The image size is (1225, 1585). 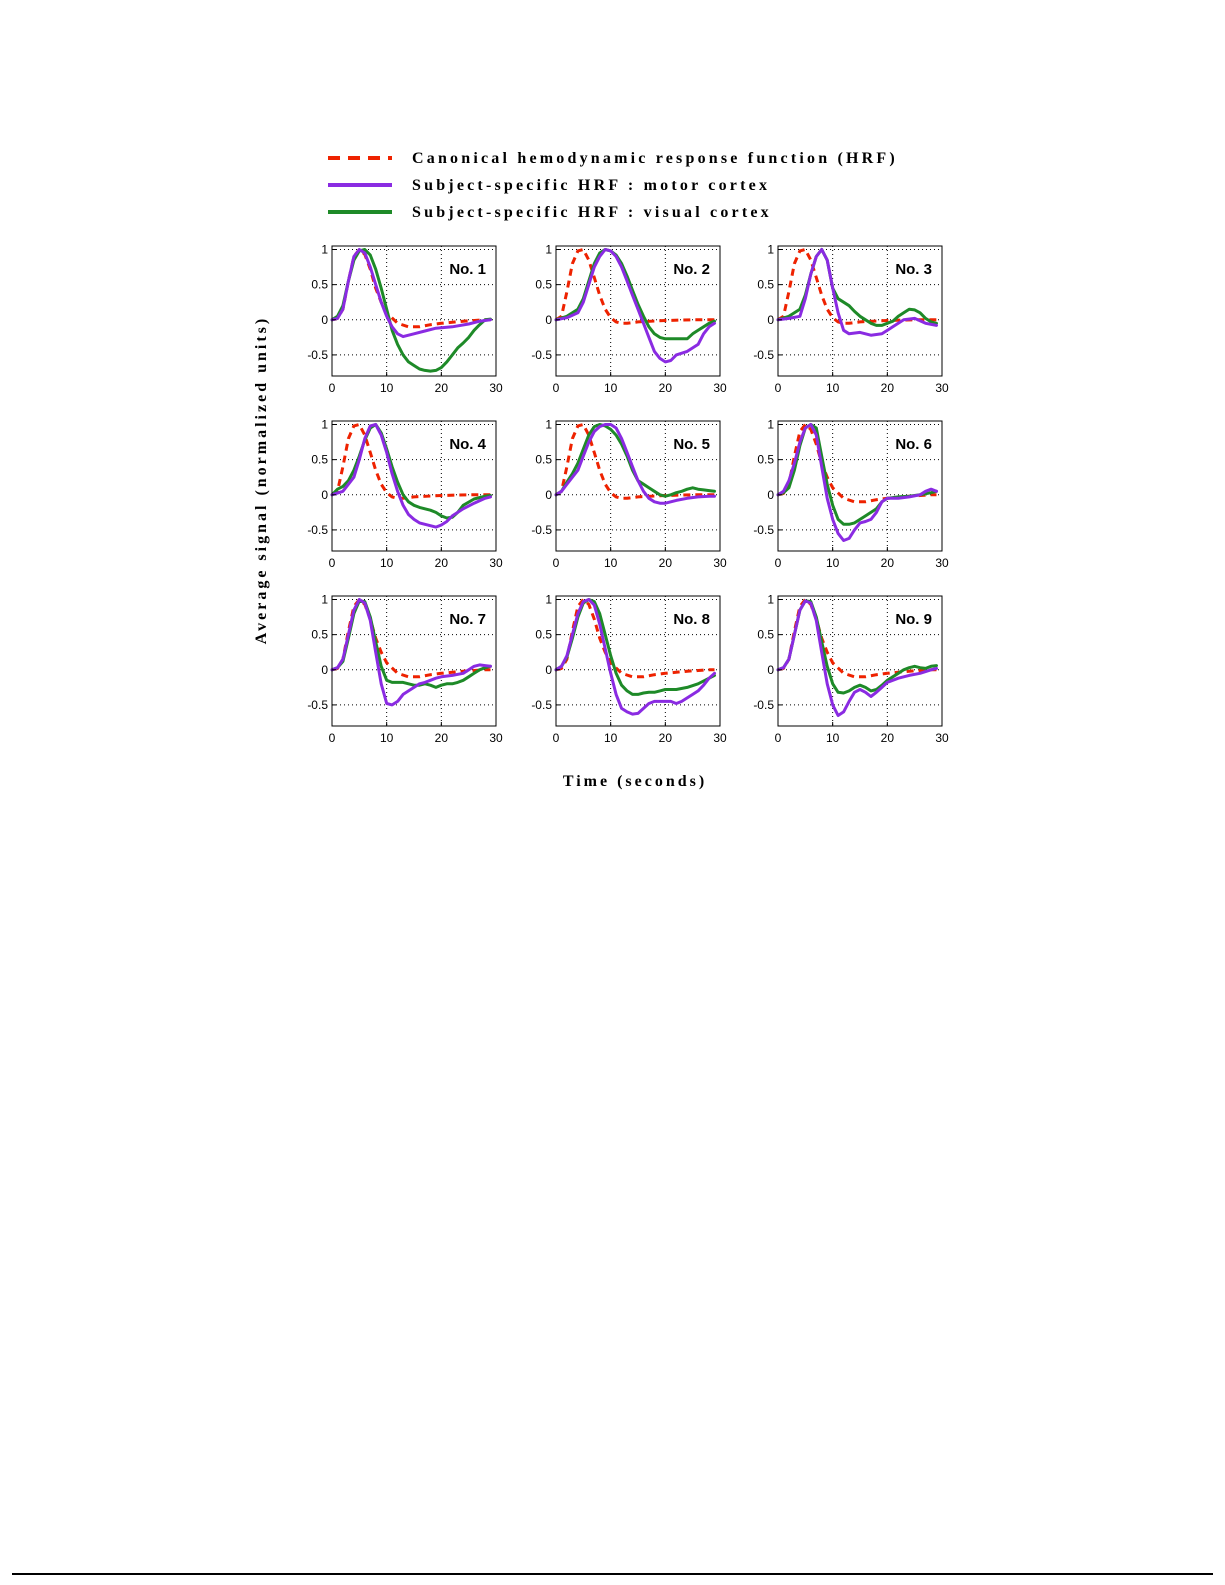 I want to click on panel-7: 0 10 20 30 1 0.5 0 -0.5 No. 7, so click(x=405, y=669).